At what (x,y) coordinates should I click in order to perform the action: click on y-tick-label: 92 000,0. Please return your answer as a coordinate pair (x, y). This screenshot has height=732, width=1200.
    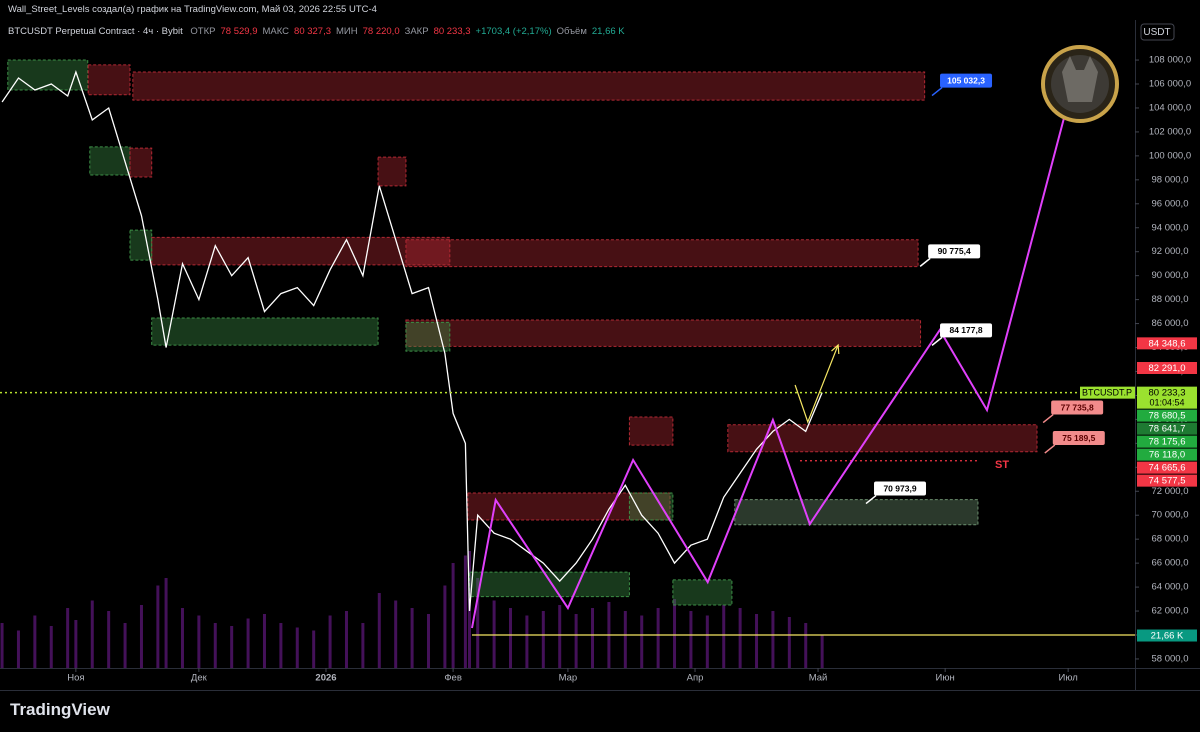
    Looking at the image, I should click on (1170, 251).